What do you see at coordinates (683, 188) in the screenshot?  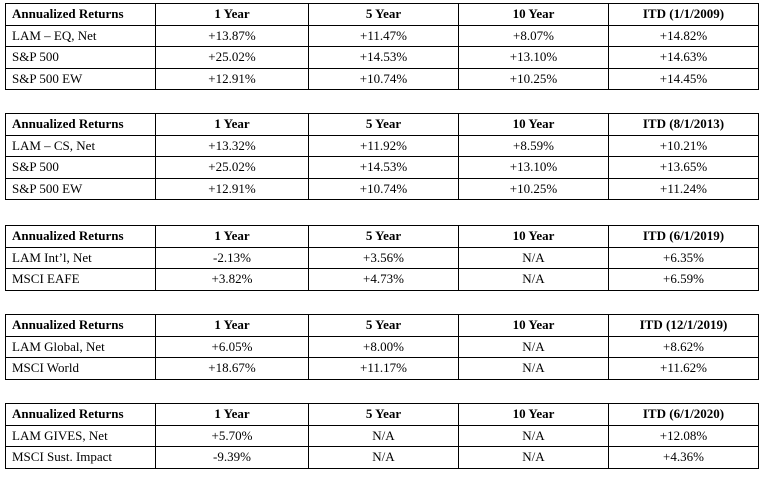 I see `return-cell: +11.24%` at bounding box center [683, 188].